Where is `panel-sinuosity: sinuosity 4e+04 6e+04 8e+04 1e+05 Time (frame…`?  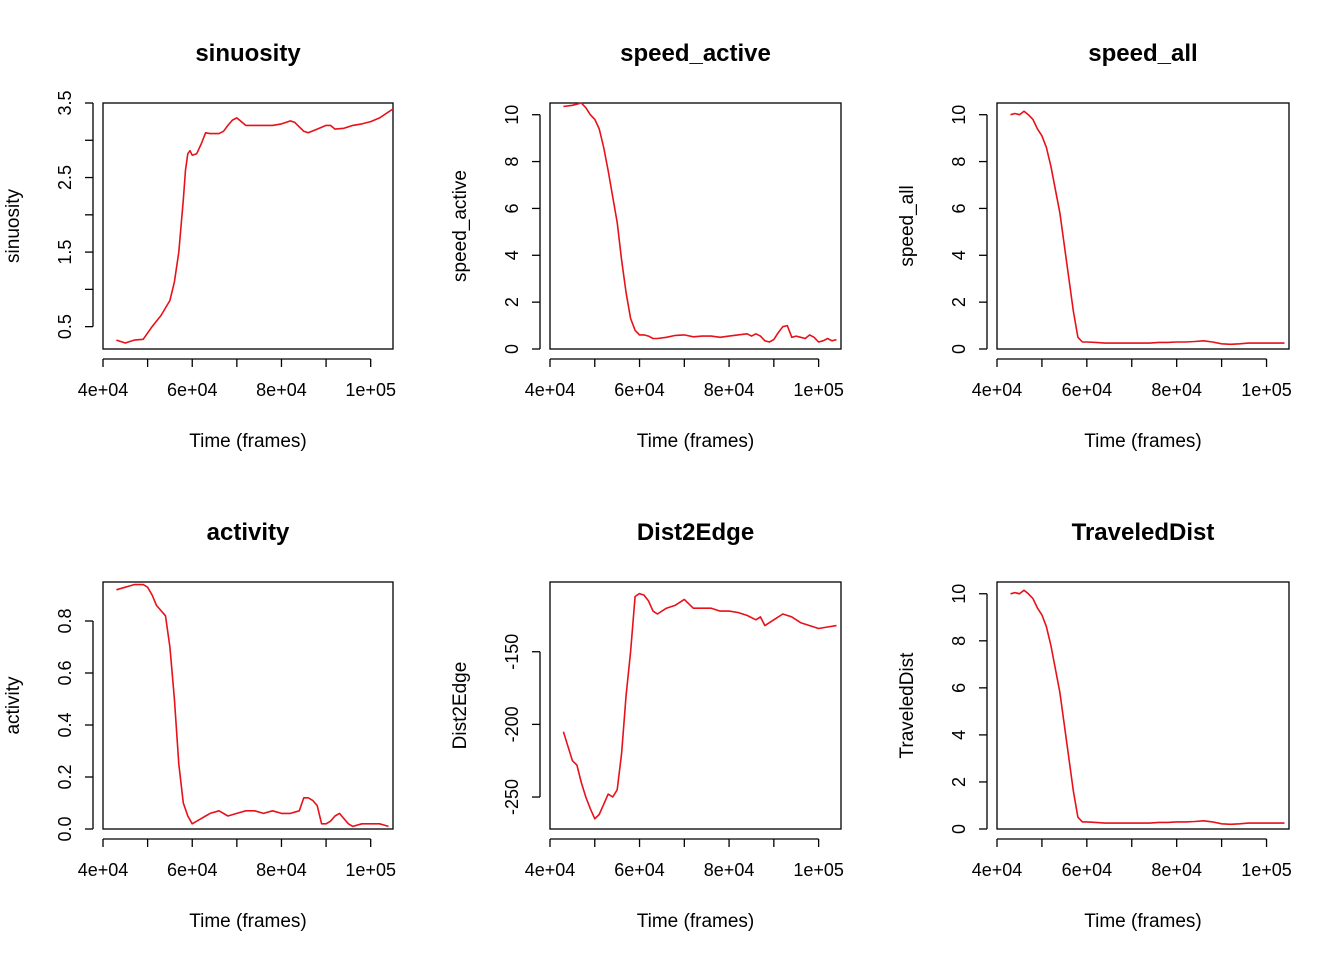 panel-sinuosity: sinuosity 4e+04 6e+04 8e+04 1e+05 Time (frame… is located at coordinates (199, 246).